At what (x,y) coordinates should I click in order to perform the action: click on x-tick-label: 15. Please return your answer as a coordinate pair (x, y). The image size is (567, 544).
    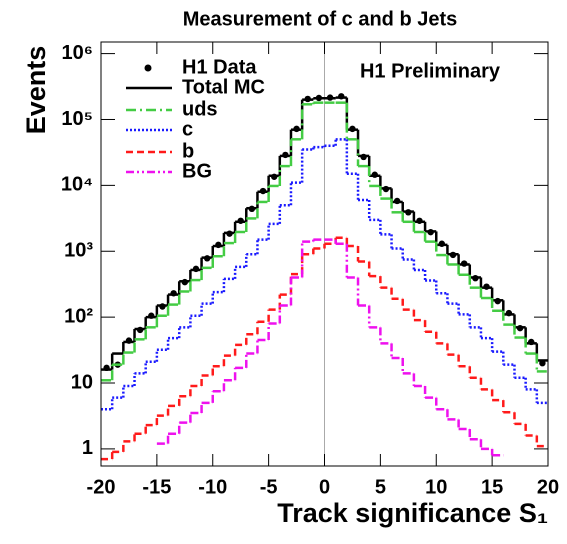
    Looking at the image, I should click on (492, 487).